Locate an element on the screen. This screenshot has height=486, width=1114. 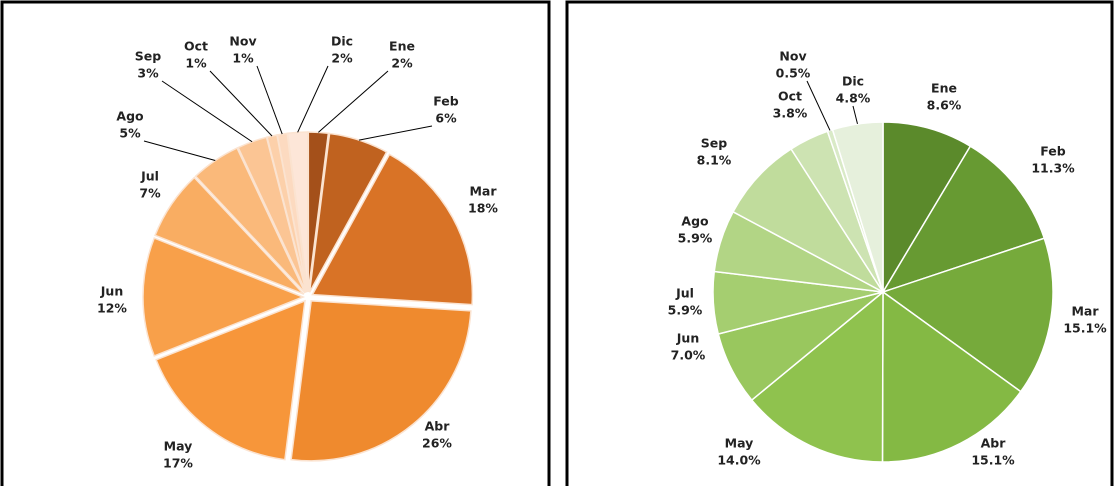
slice-value-label: 8.6% is located at coordinates (944, 105).